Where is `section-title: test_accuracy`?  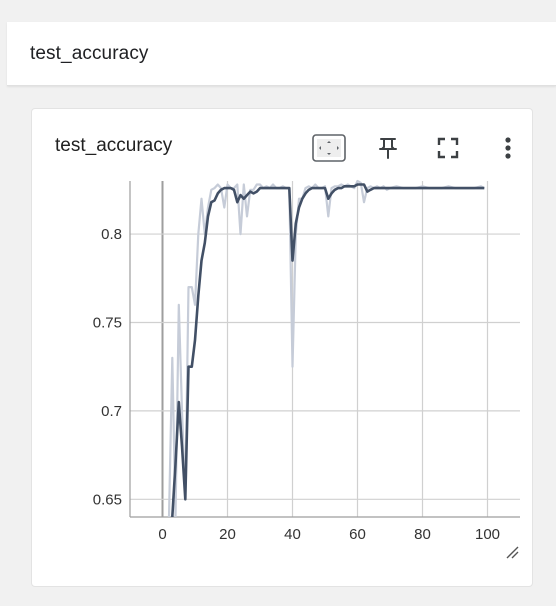 section-title: test_accuracy is located at coordinates (89, 53).